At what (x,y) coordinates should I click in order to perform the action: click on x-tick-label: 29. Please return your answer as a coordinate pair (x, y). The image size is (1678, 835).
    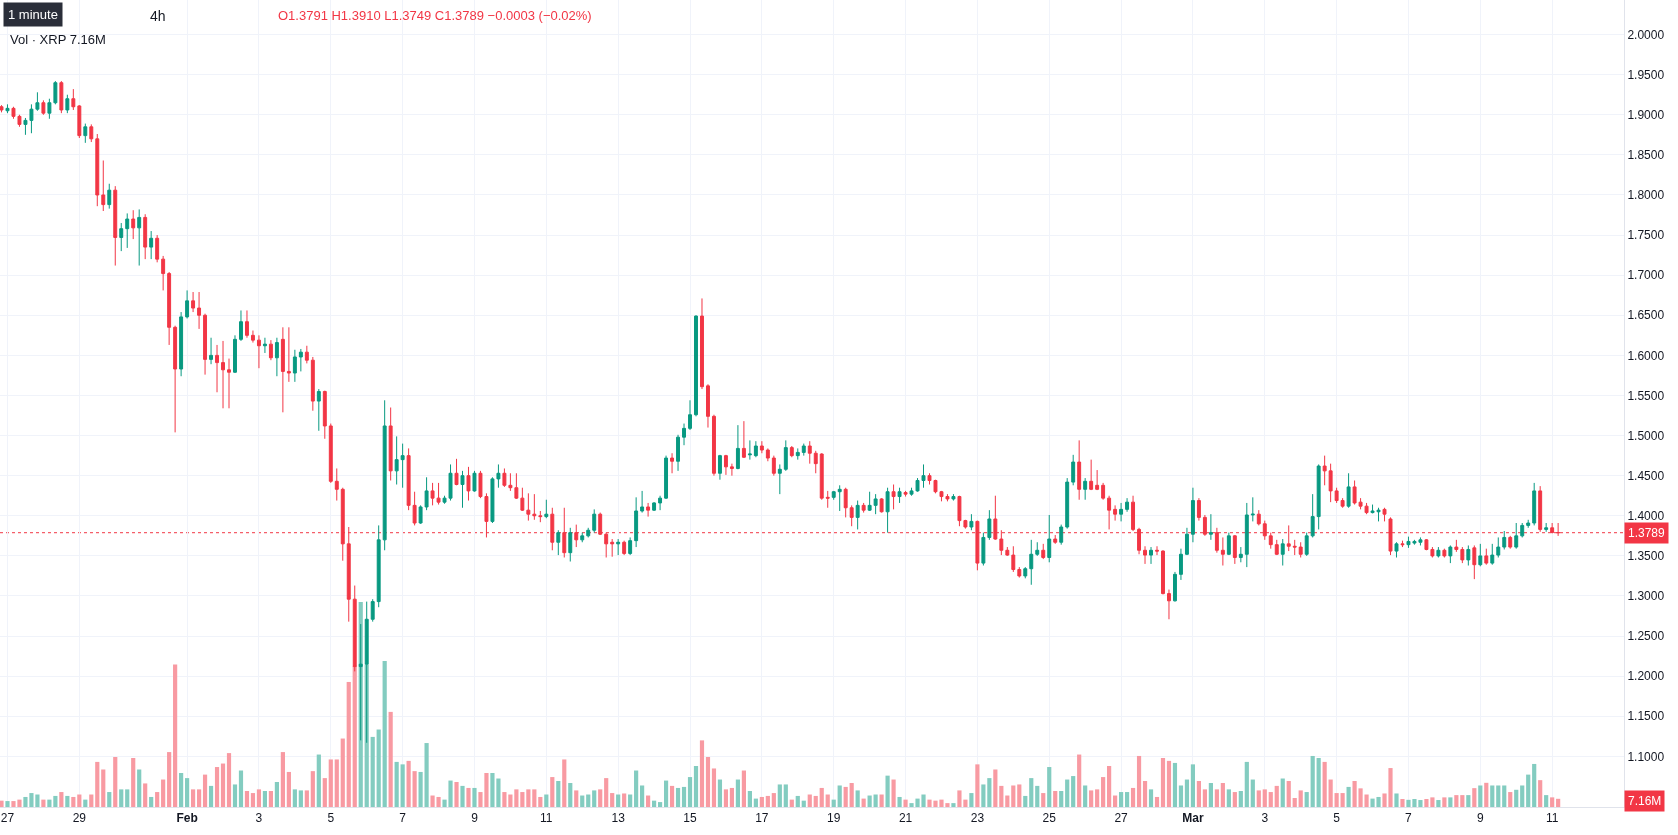
    Looking at the image, I should click on (79, 818).